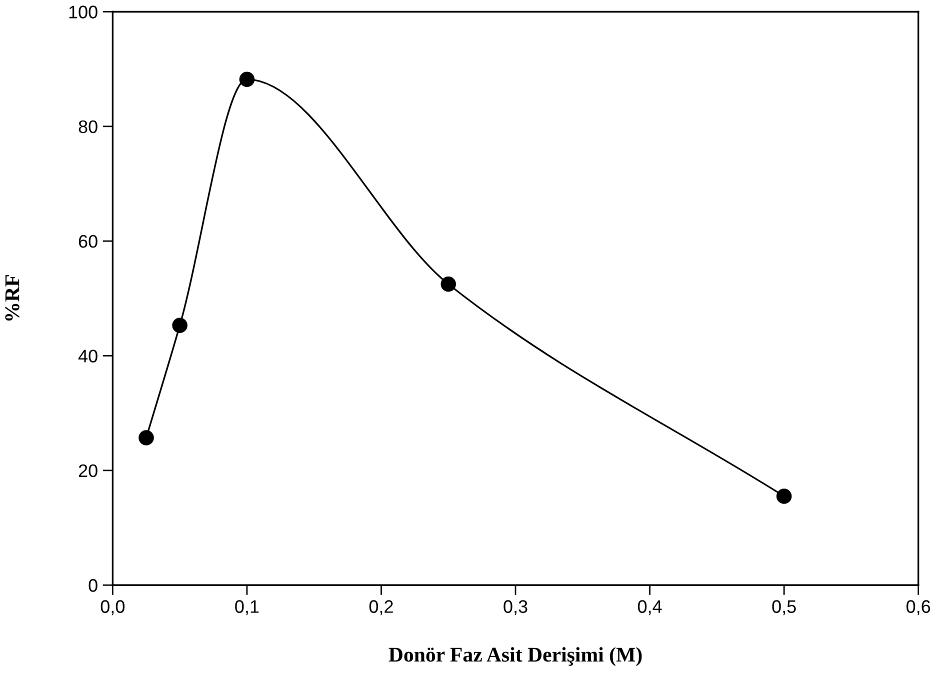 The width and height of the screenshot is (939, 690). Describe the element at coordinates (515, 656) in the screenshot. I see `x-axis-title: Donör Faz Asit Derişimi (M)` at that location.